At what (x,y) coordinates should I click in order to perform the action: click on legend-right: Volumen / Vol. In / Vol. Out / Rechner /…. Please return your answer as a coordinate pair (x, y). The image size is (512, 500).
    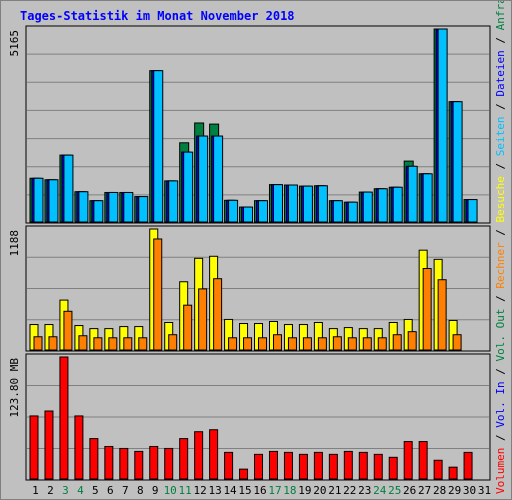
    Looking at the image, I should click on (500, 247).